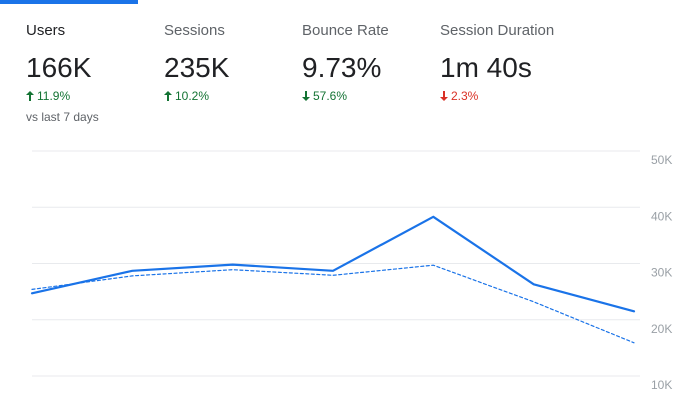 This screenshot has height=420, width=700. What do you see at coordinates (661, 329) in the screenshot?
I see `y-tick-label: 20K` at bounding box center [661, 329].